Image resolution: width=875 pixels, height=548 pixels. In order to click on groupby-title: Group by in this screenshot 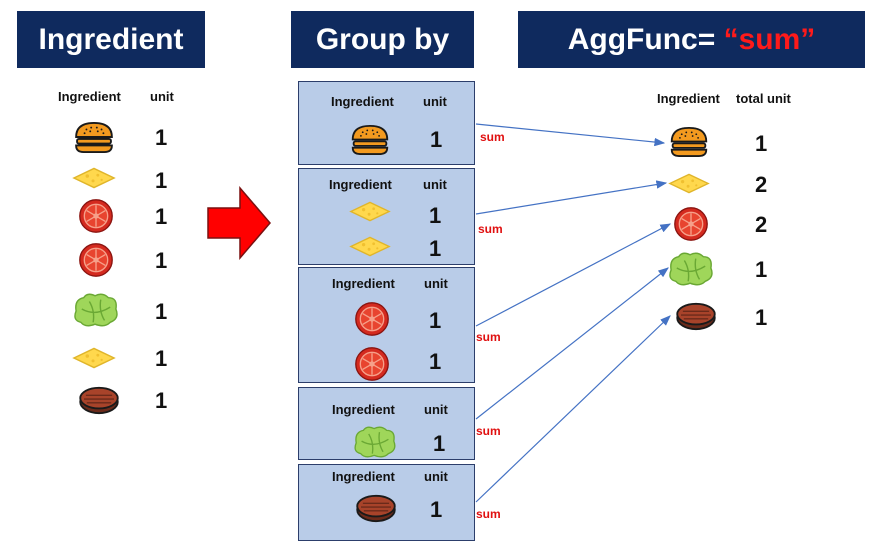, I will do `click(382, 39)`.